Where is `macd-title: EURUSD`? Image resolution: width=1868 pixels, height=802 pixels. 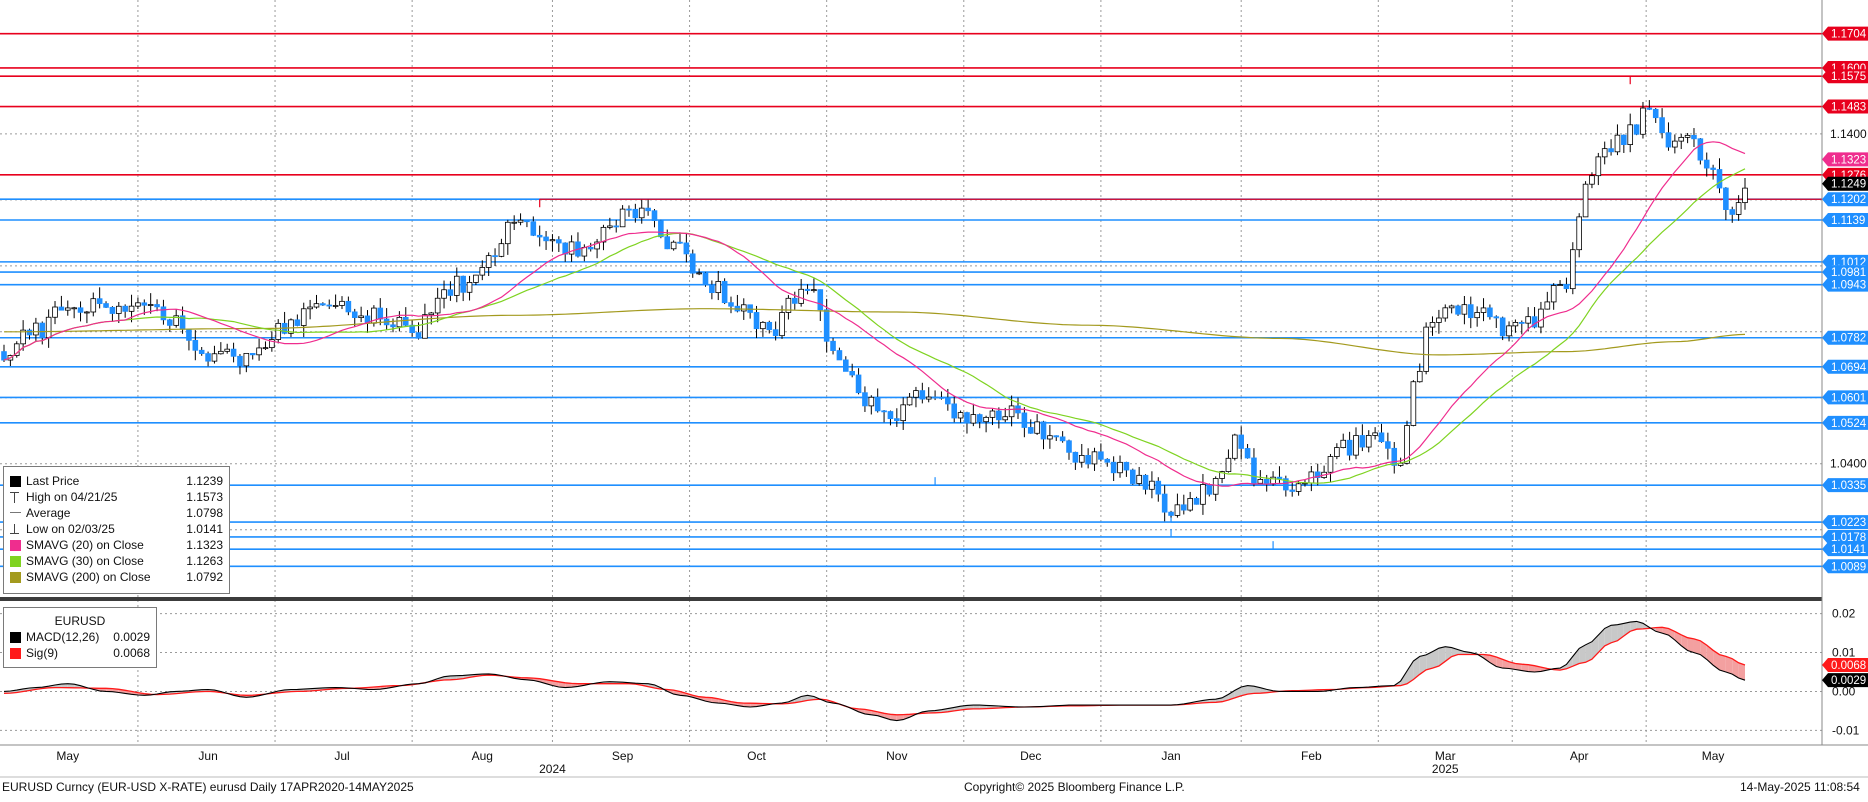 macd-title: EURUSD is located at coordinates (80, 621).